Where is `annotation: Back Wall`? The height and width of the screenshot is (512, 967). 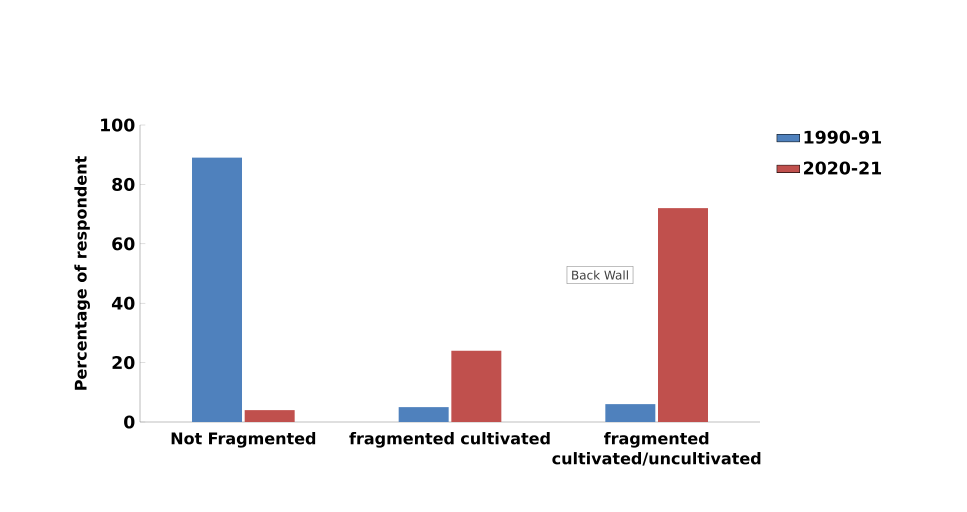
annotation: Back Wall is located at coordinates (600, 275).